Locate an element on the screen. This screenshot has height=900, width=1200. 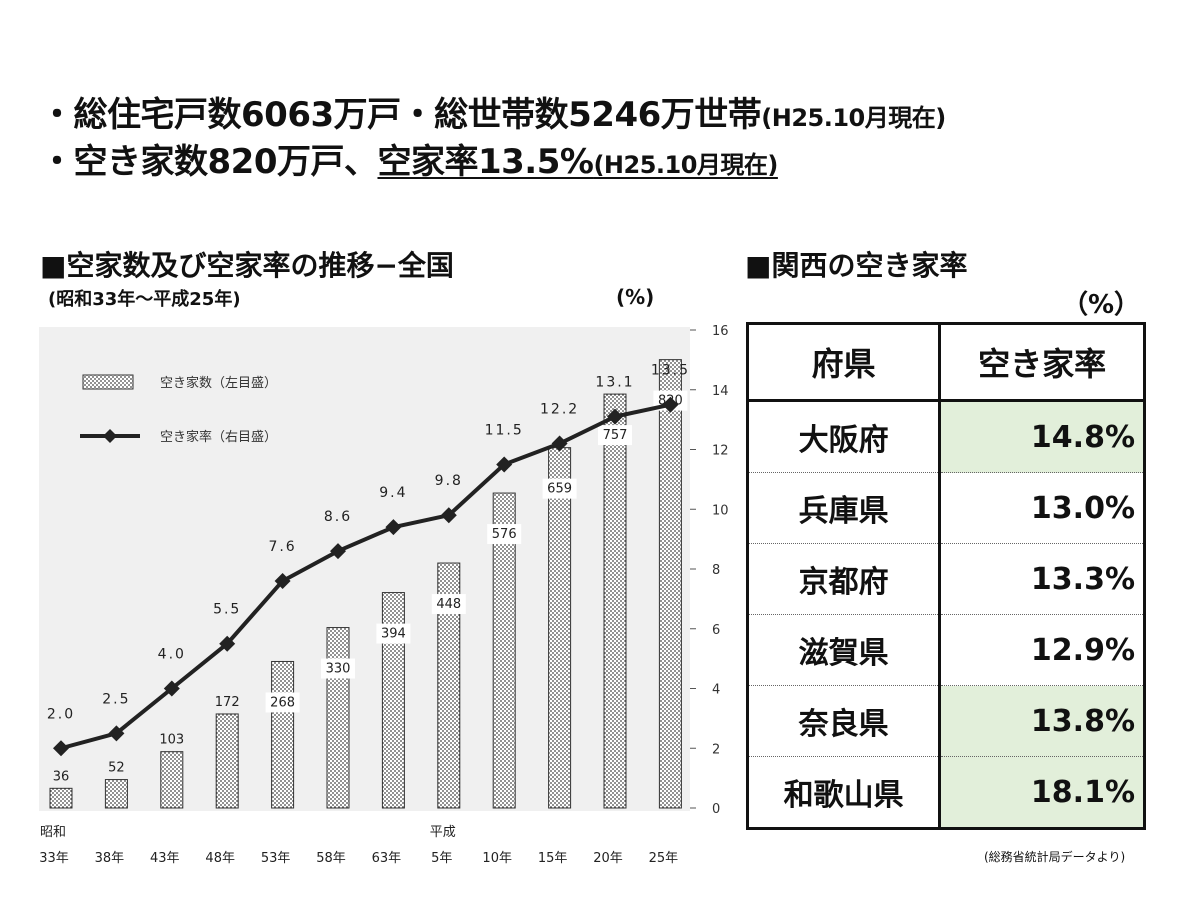
rate-cell: 13.8% is located at coordinates (1041, 721).